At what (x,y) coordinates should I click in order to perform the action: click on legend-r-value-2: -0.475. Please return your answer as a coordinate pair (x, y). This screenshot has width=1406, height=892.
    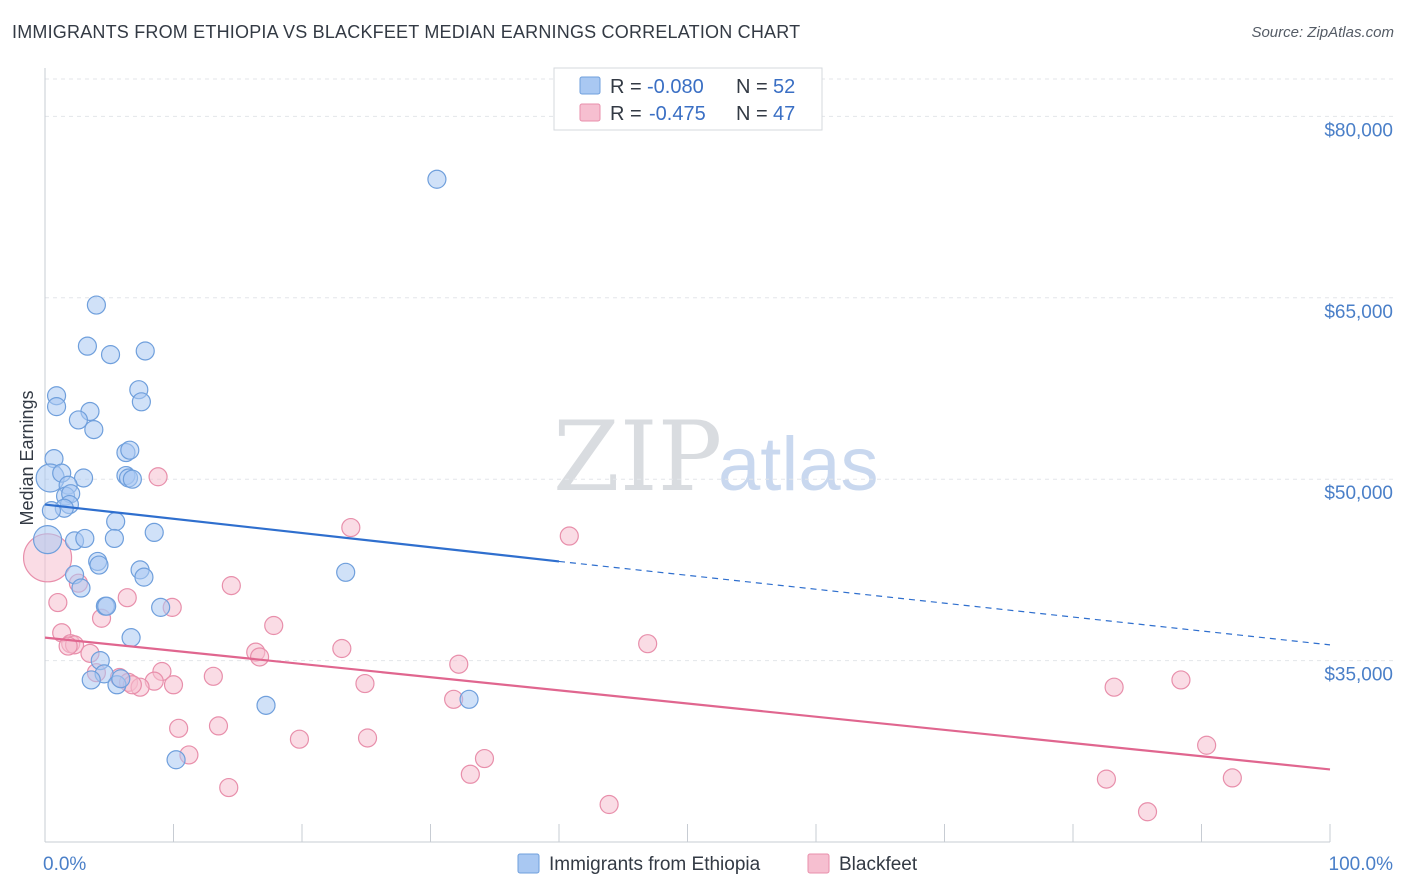
    Looking at the image, I should click on (677, 114).